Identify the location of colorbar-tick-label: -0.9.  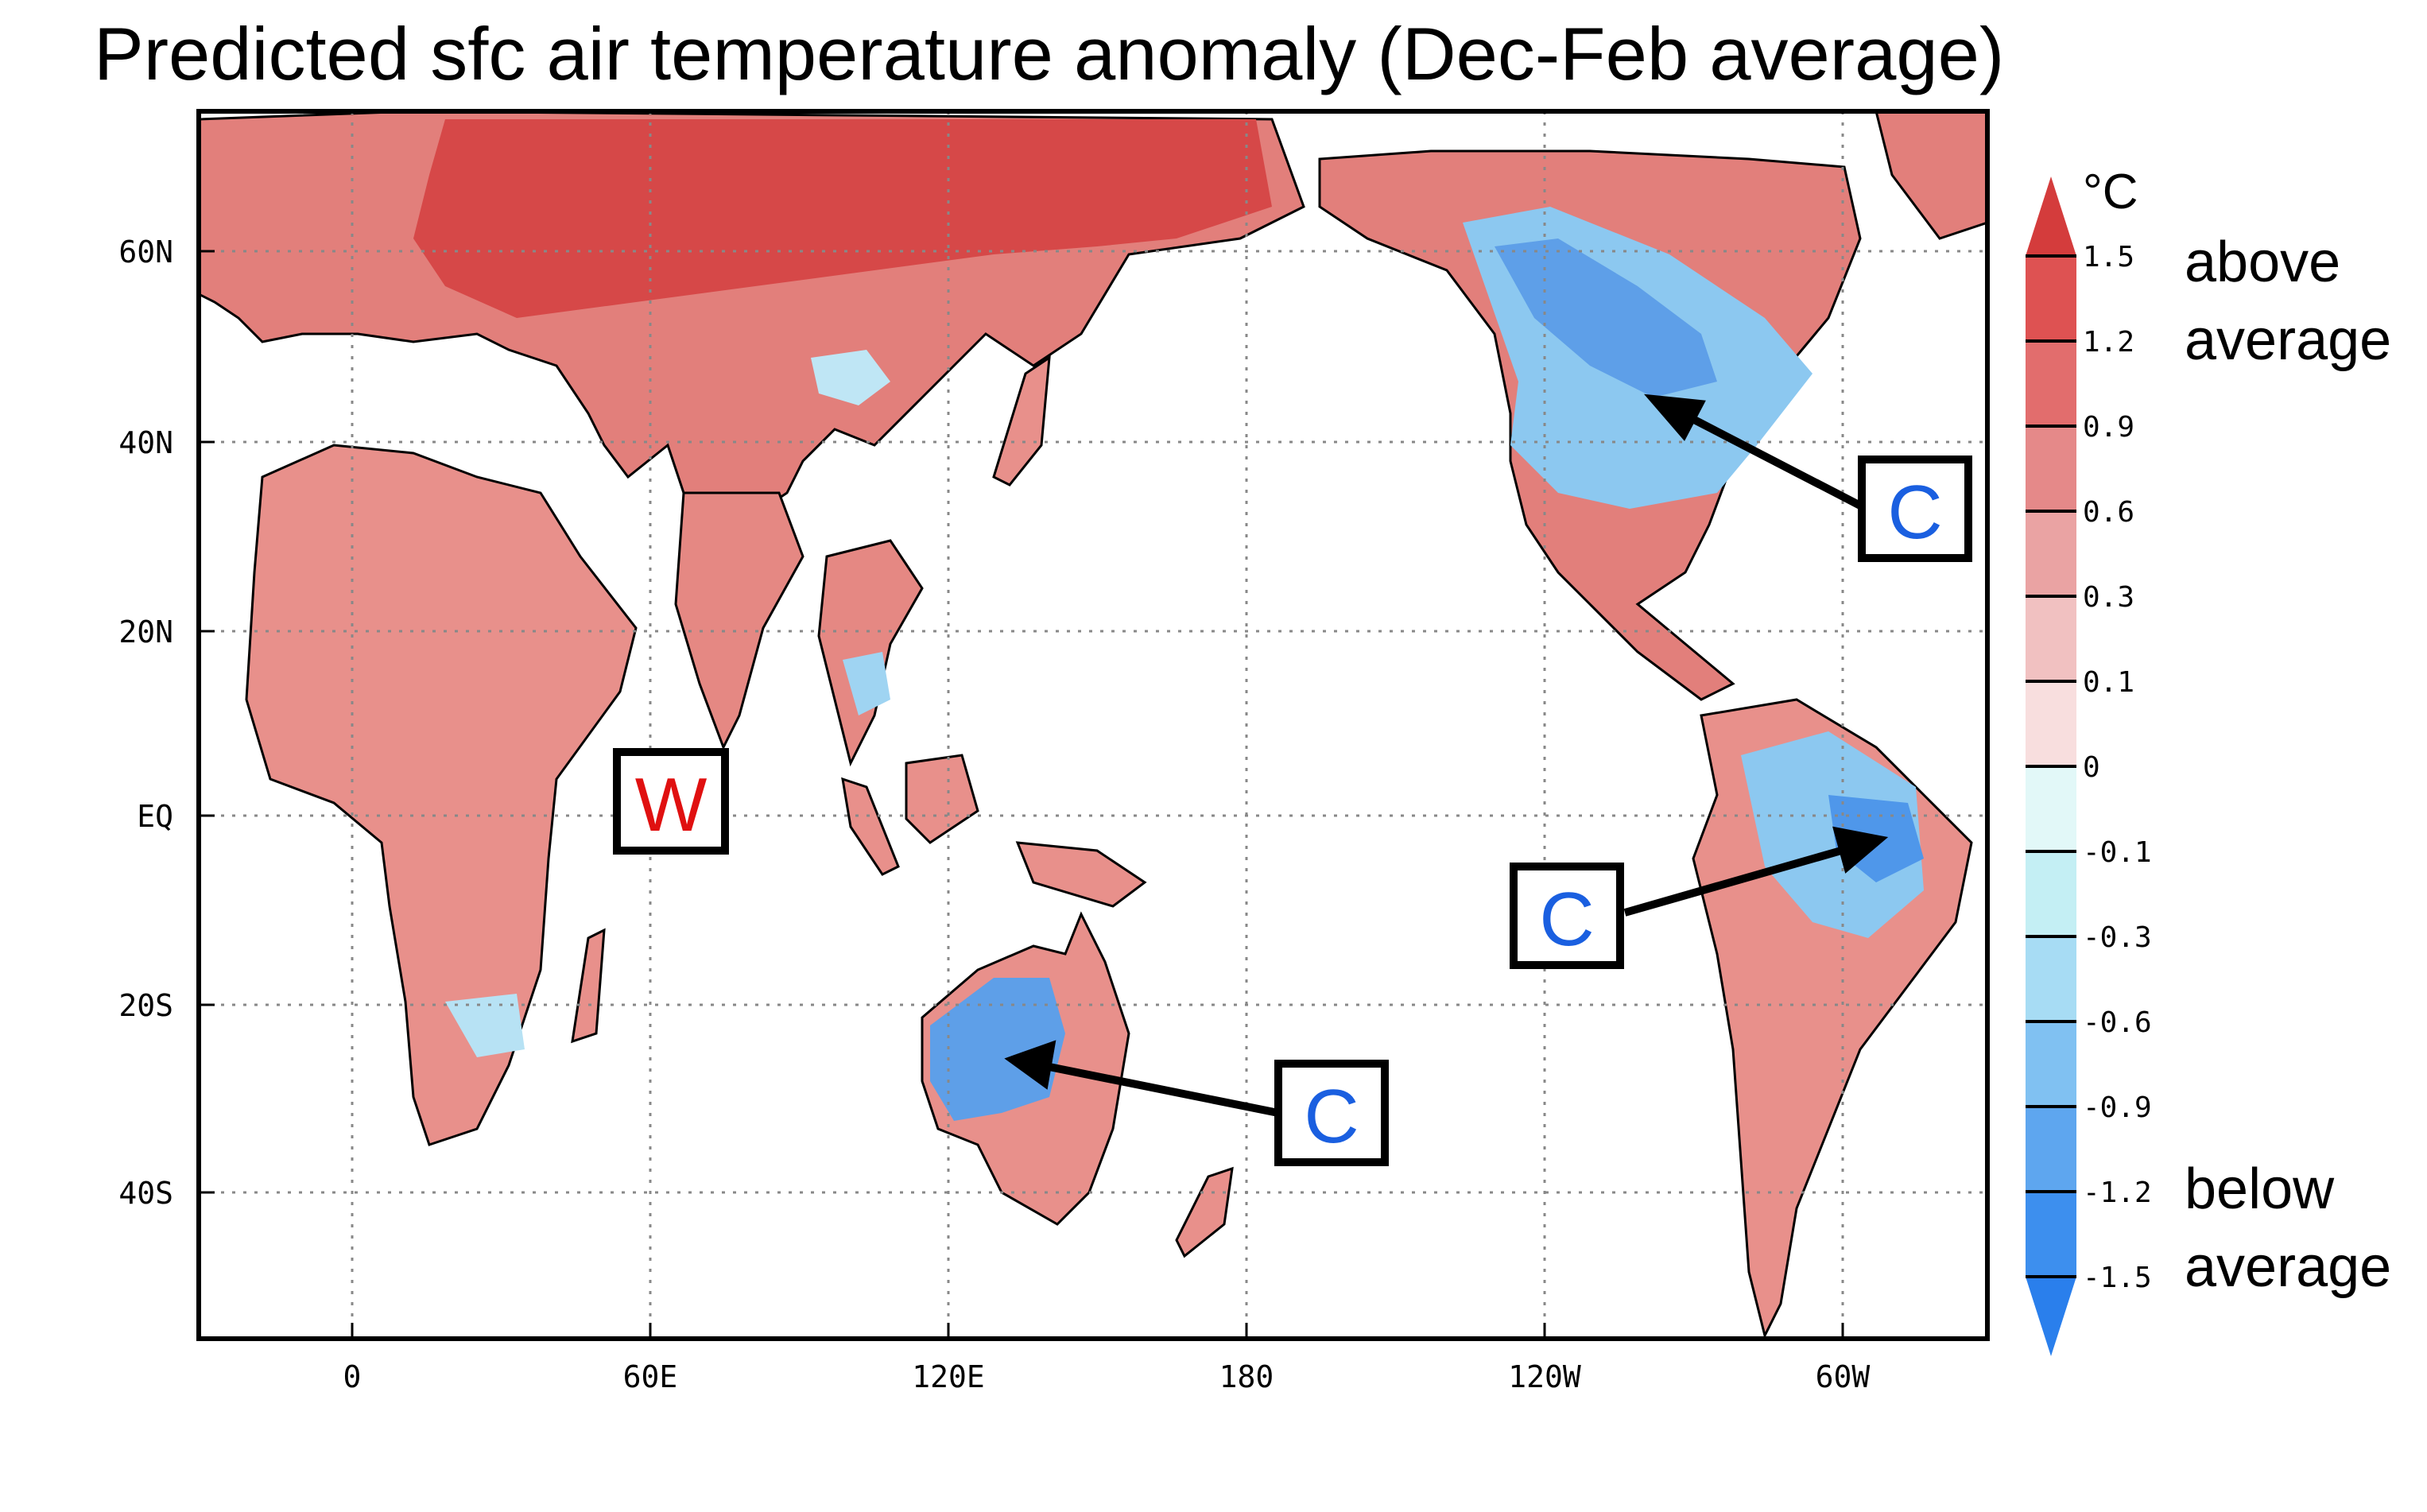
(2118, 1107).